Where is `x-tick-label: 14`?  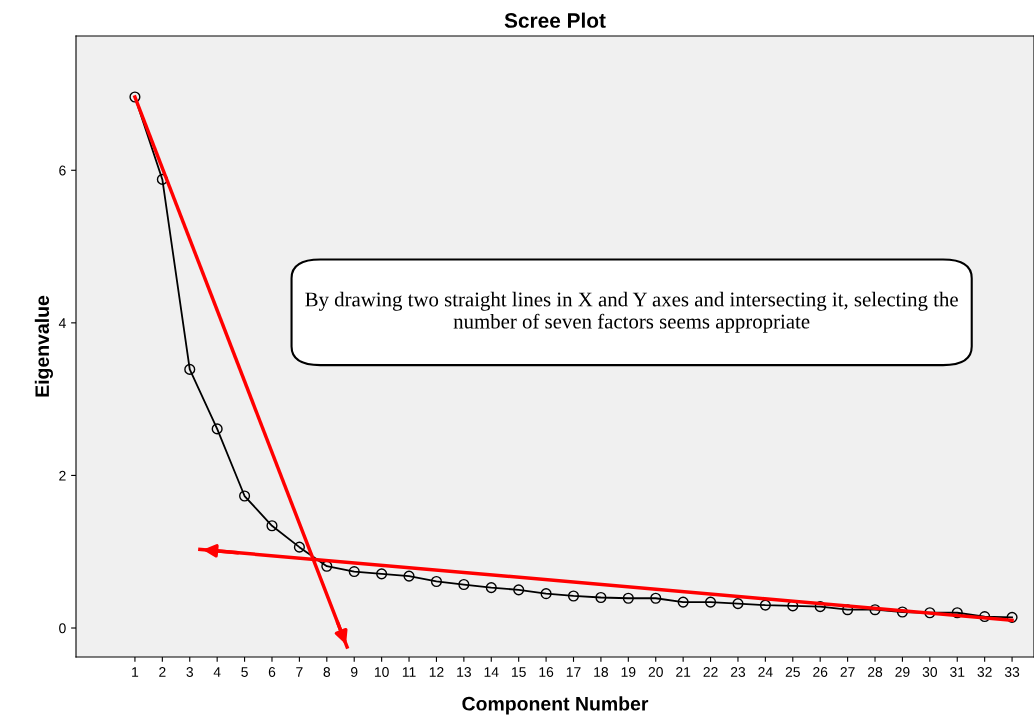
x-tick-label: 14 is located at coordinates (491, 672).